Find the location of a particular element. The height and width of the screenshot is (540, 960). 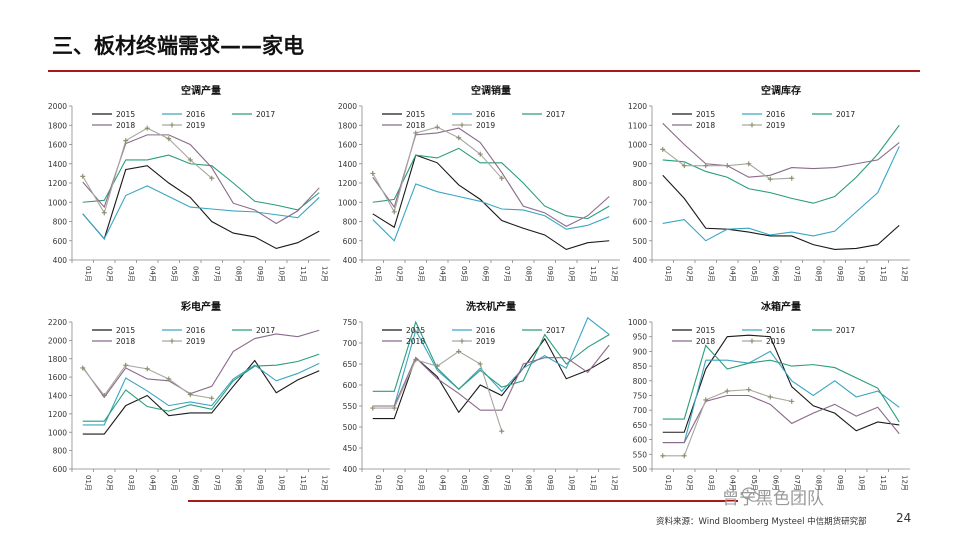

series-line-2018 is located at coordinates (491, 377).